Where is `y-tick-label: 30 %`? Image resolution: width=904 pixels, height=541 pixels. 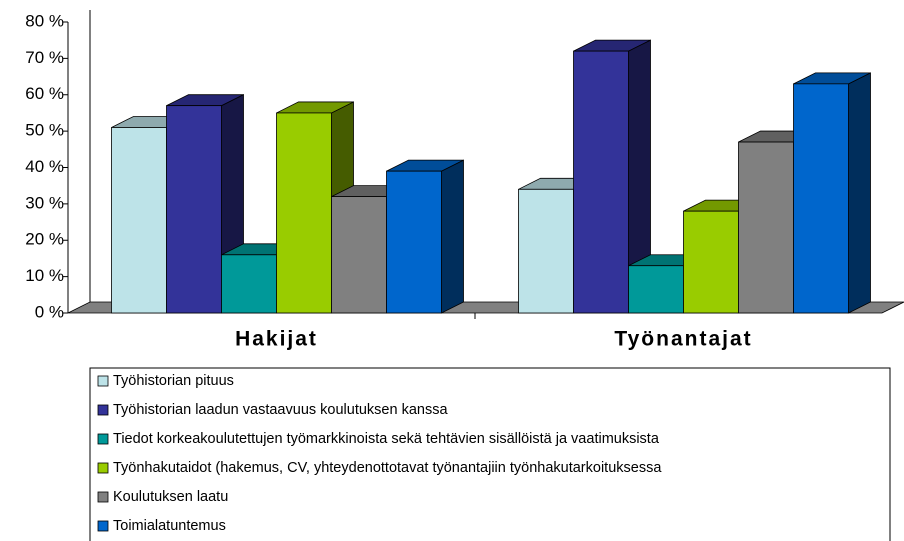
y-tick-label: 30 % is located at coordinates (44, 202).